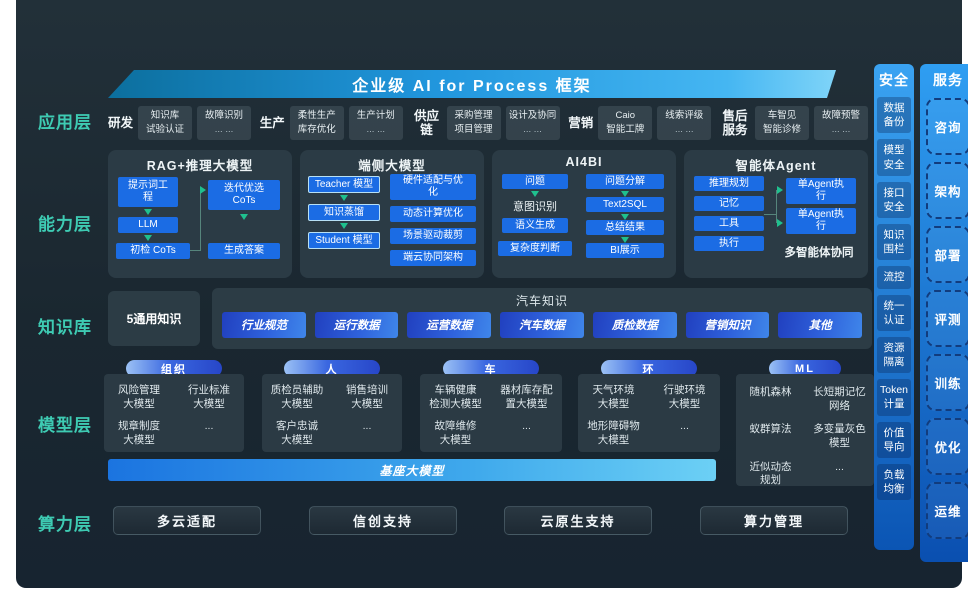  I want to click on model-cell: 近似动态 规划, so click(770, 473).